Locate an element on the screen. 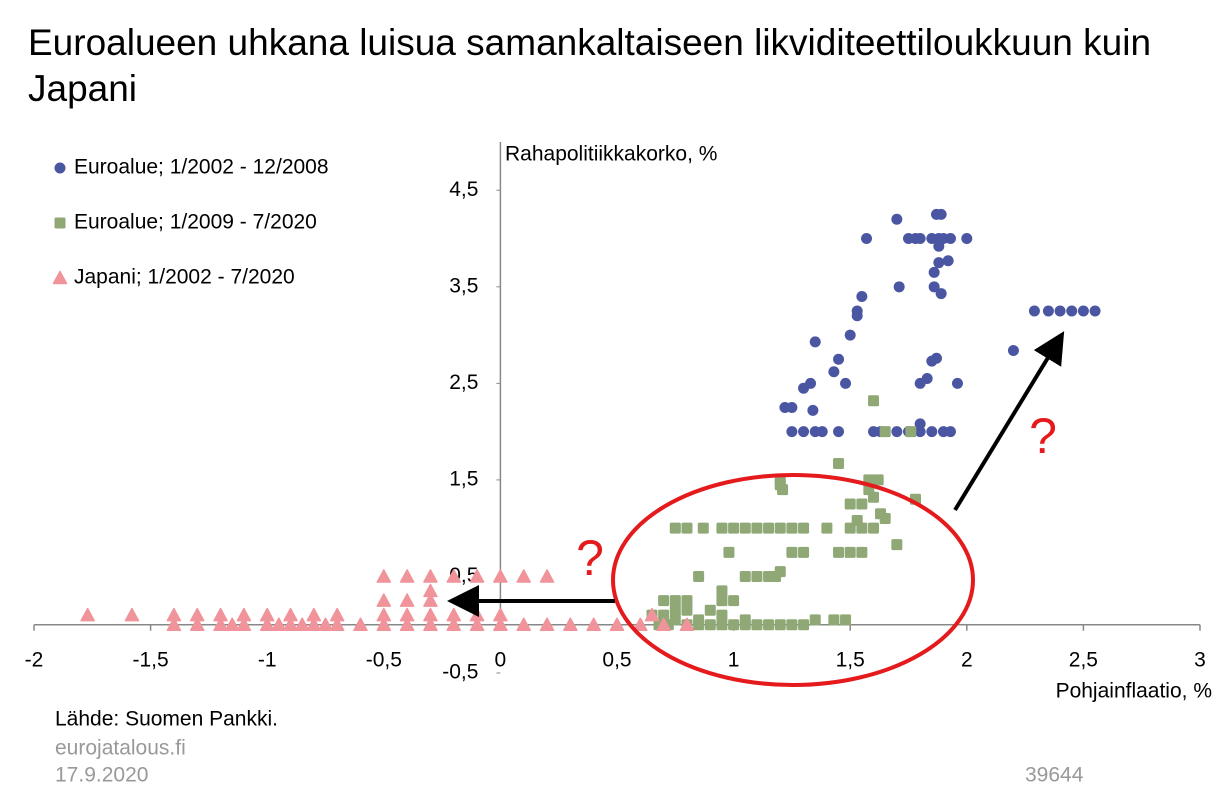 The height and width of the screenshot is (804, 1231). x-tick-label: 2,5 is located at coordinates (1083, 659).